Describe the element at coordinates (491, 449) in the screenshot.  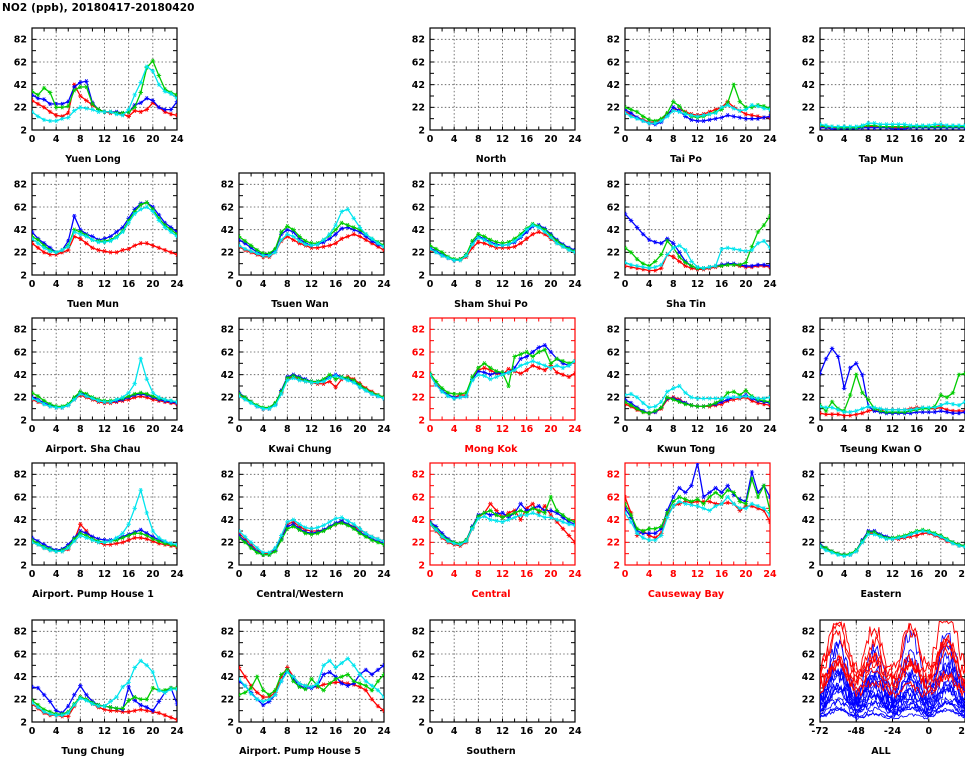
I see `panel-caption: Mong Kok` at that location.